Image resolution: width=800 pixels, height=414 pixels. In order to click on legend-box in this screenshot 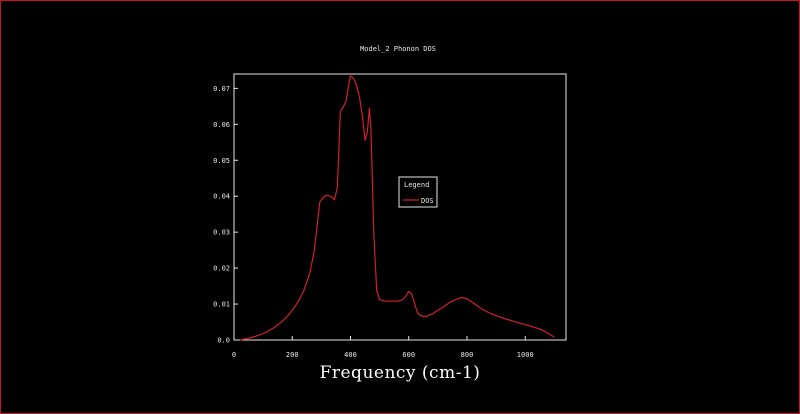, I will do `click(418, 192)`.